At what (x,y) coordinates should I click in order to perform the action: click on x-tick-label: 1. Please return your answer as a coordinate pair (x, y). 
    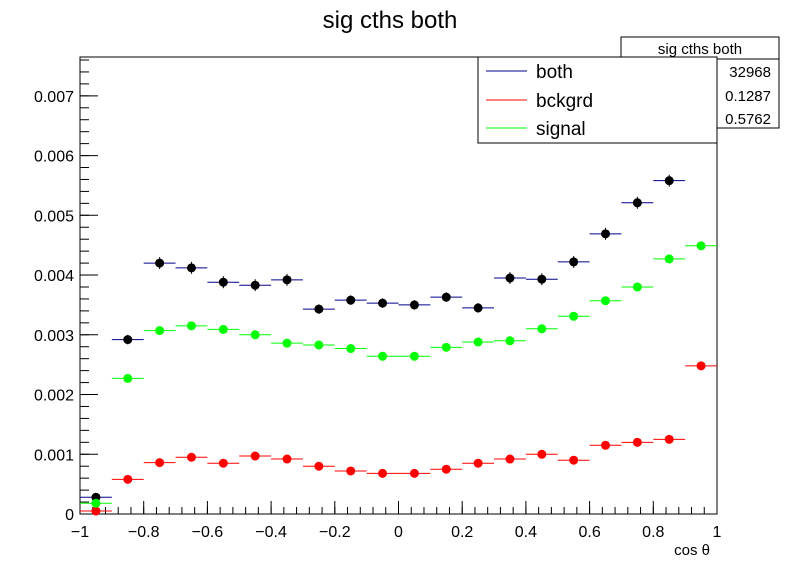
    Looking at the image, I should click on (717, 532).